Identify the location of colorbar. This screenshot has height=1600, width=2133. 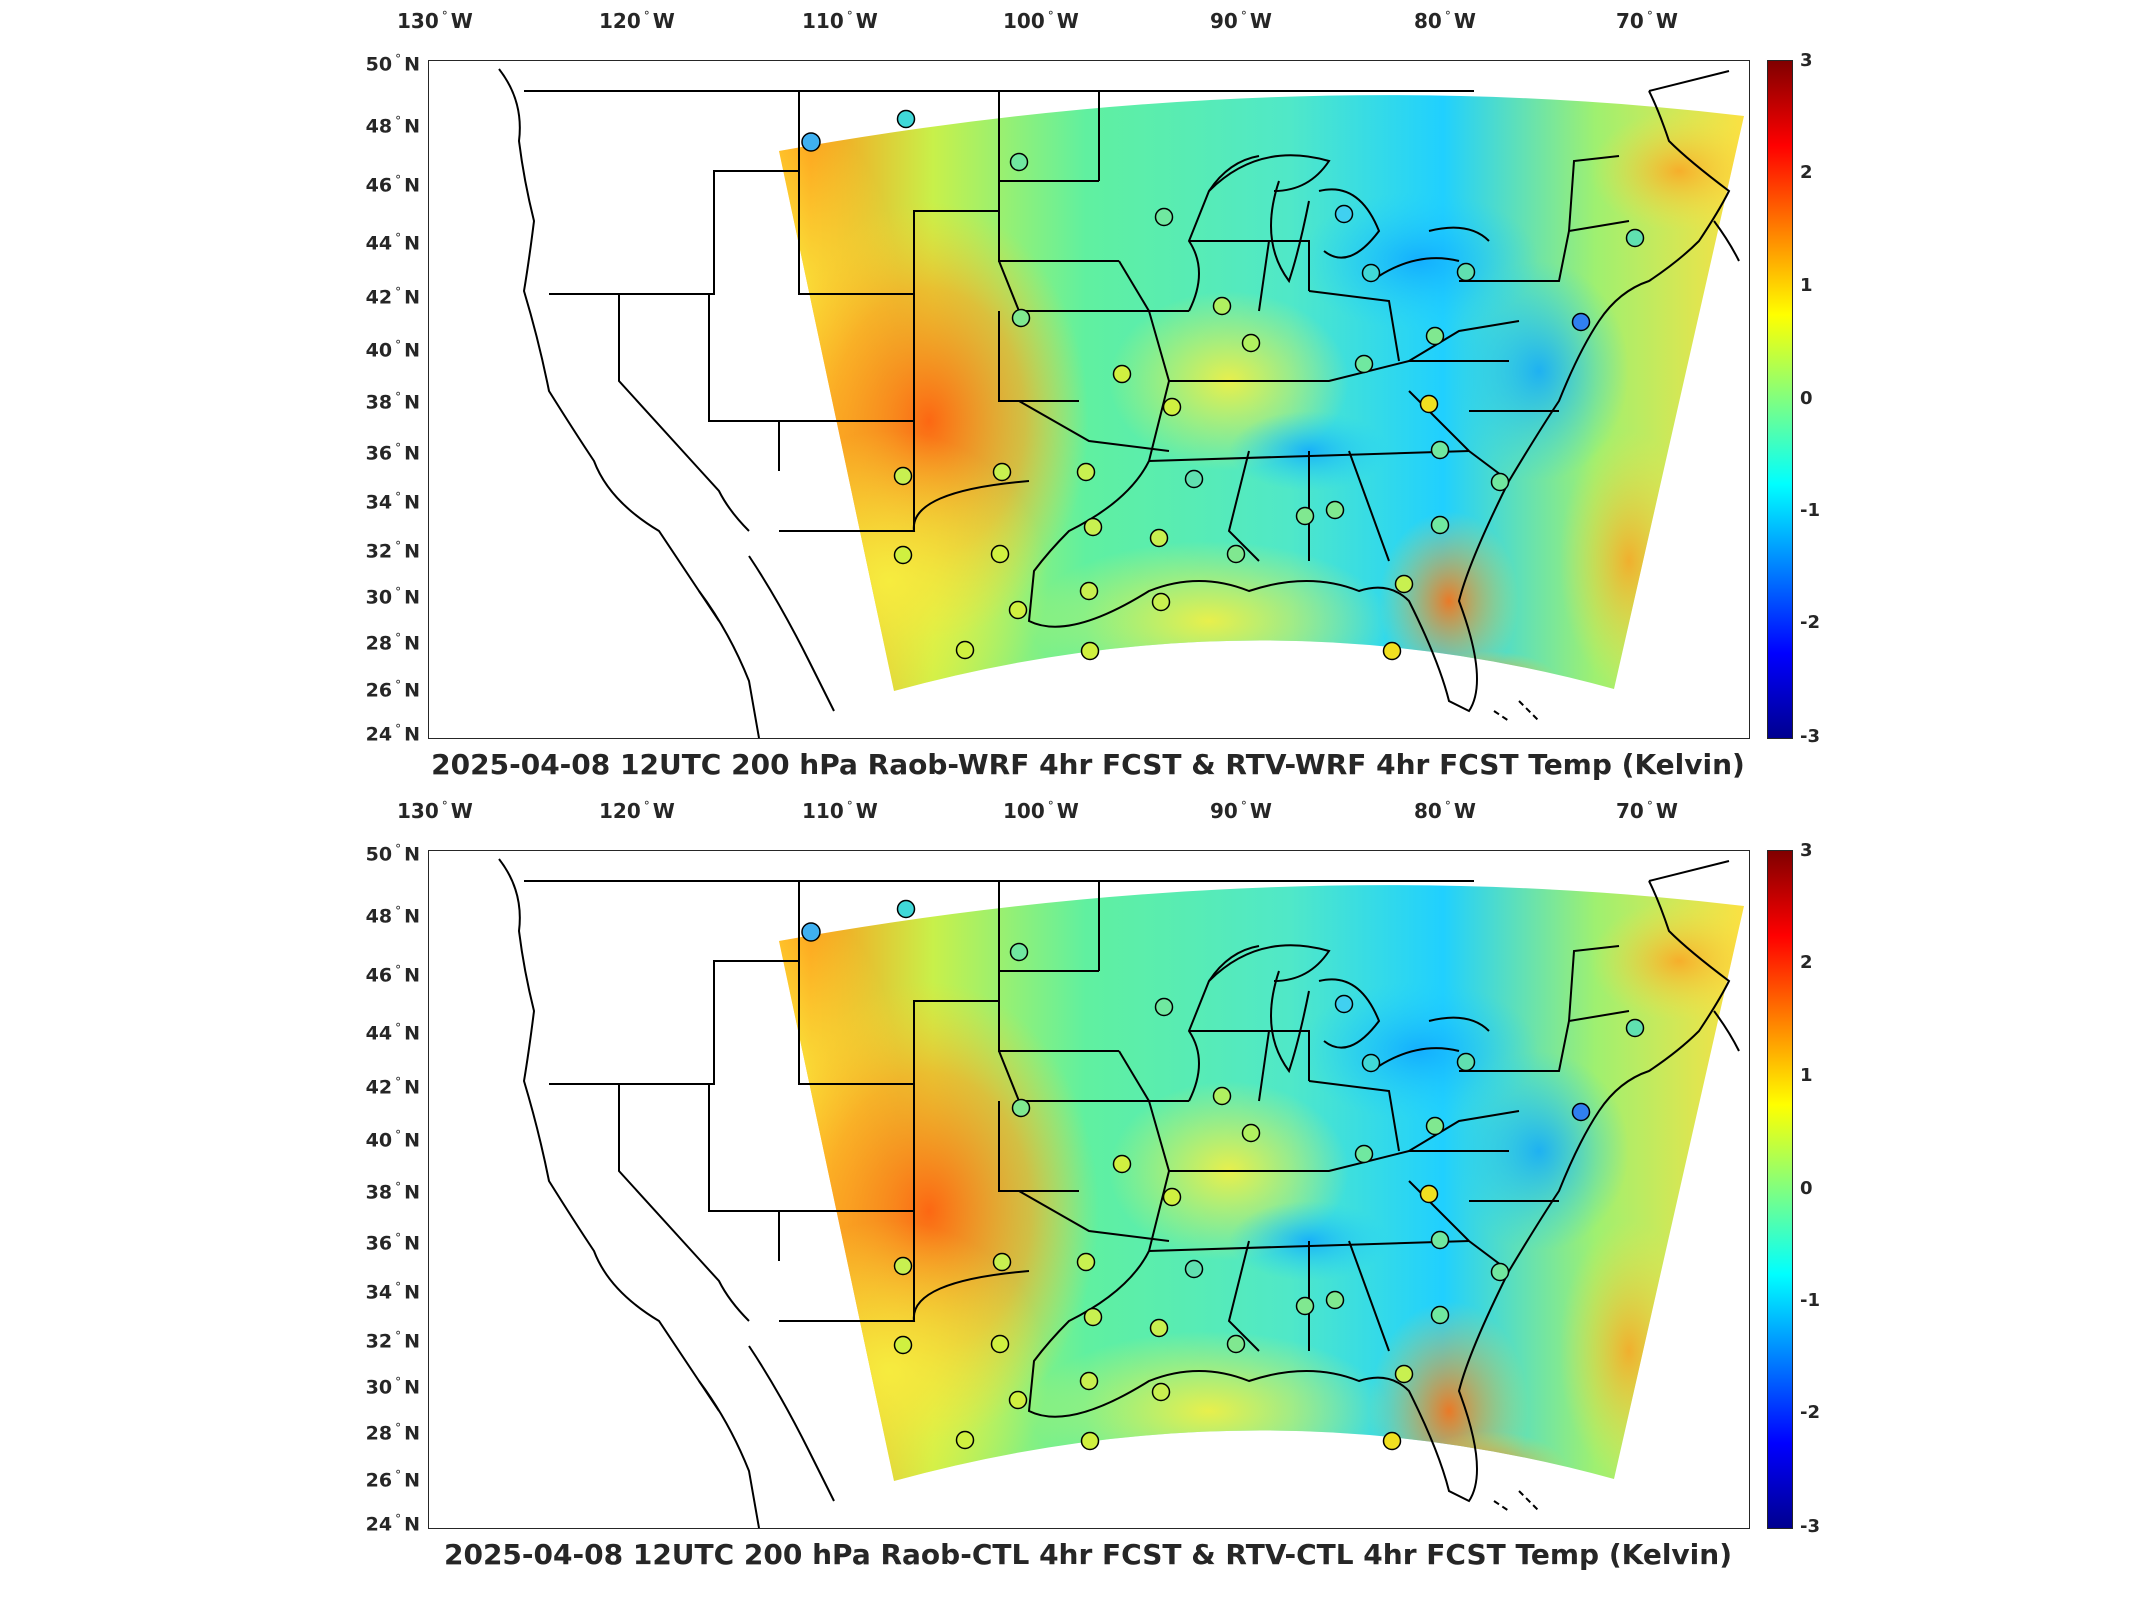
(1780, 1189).